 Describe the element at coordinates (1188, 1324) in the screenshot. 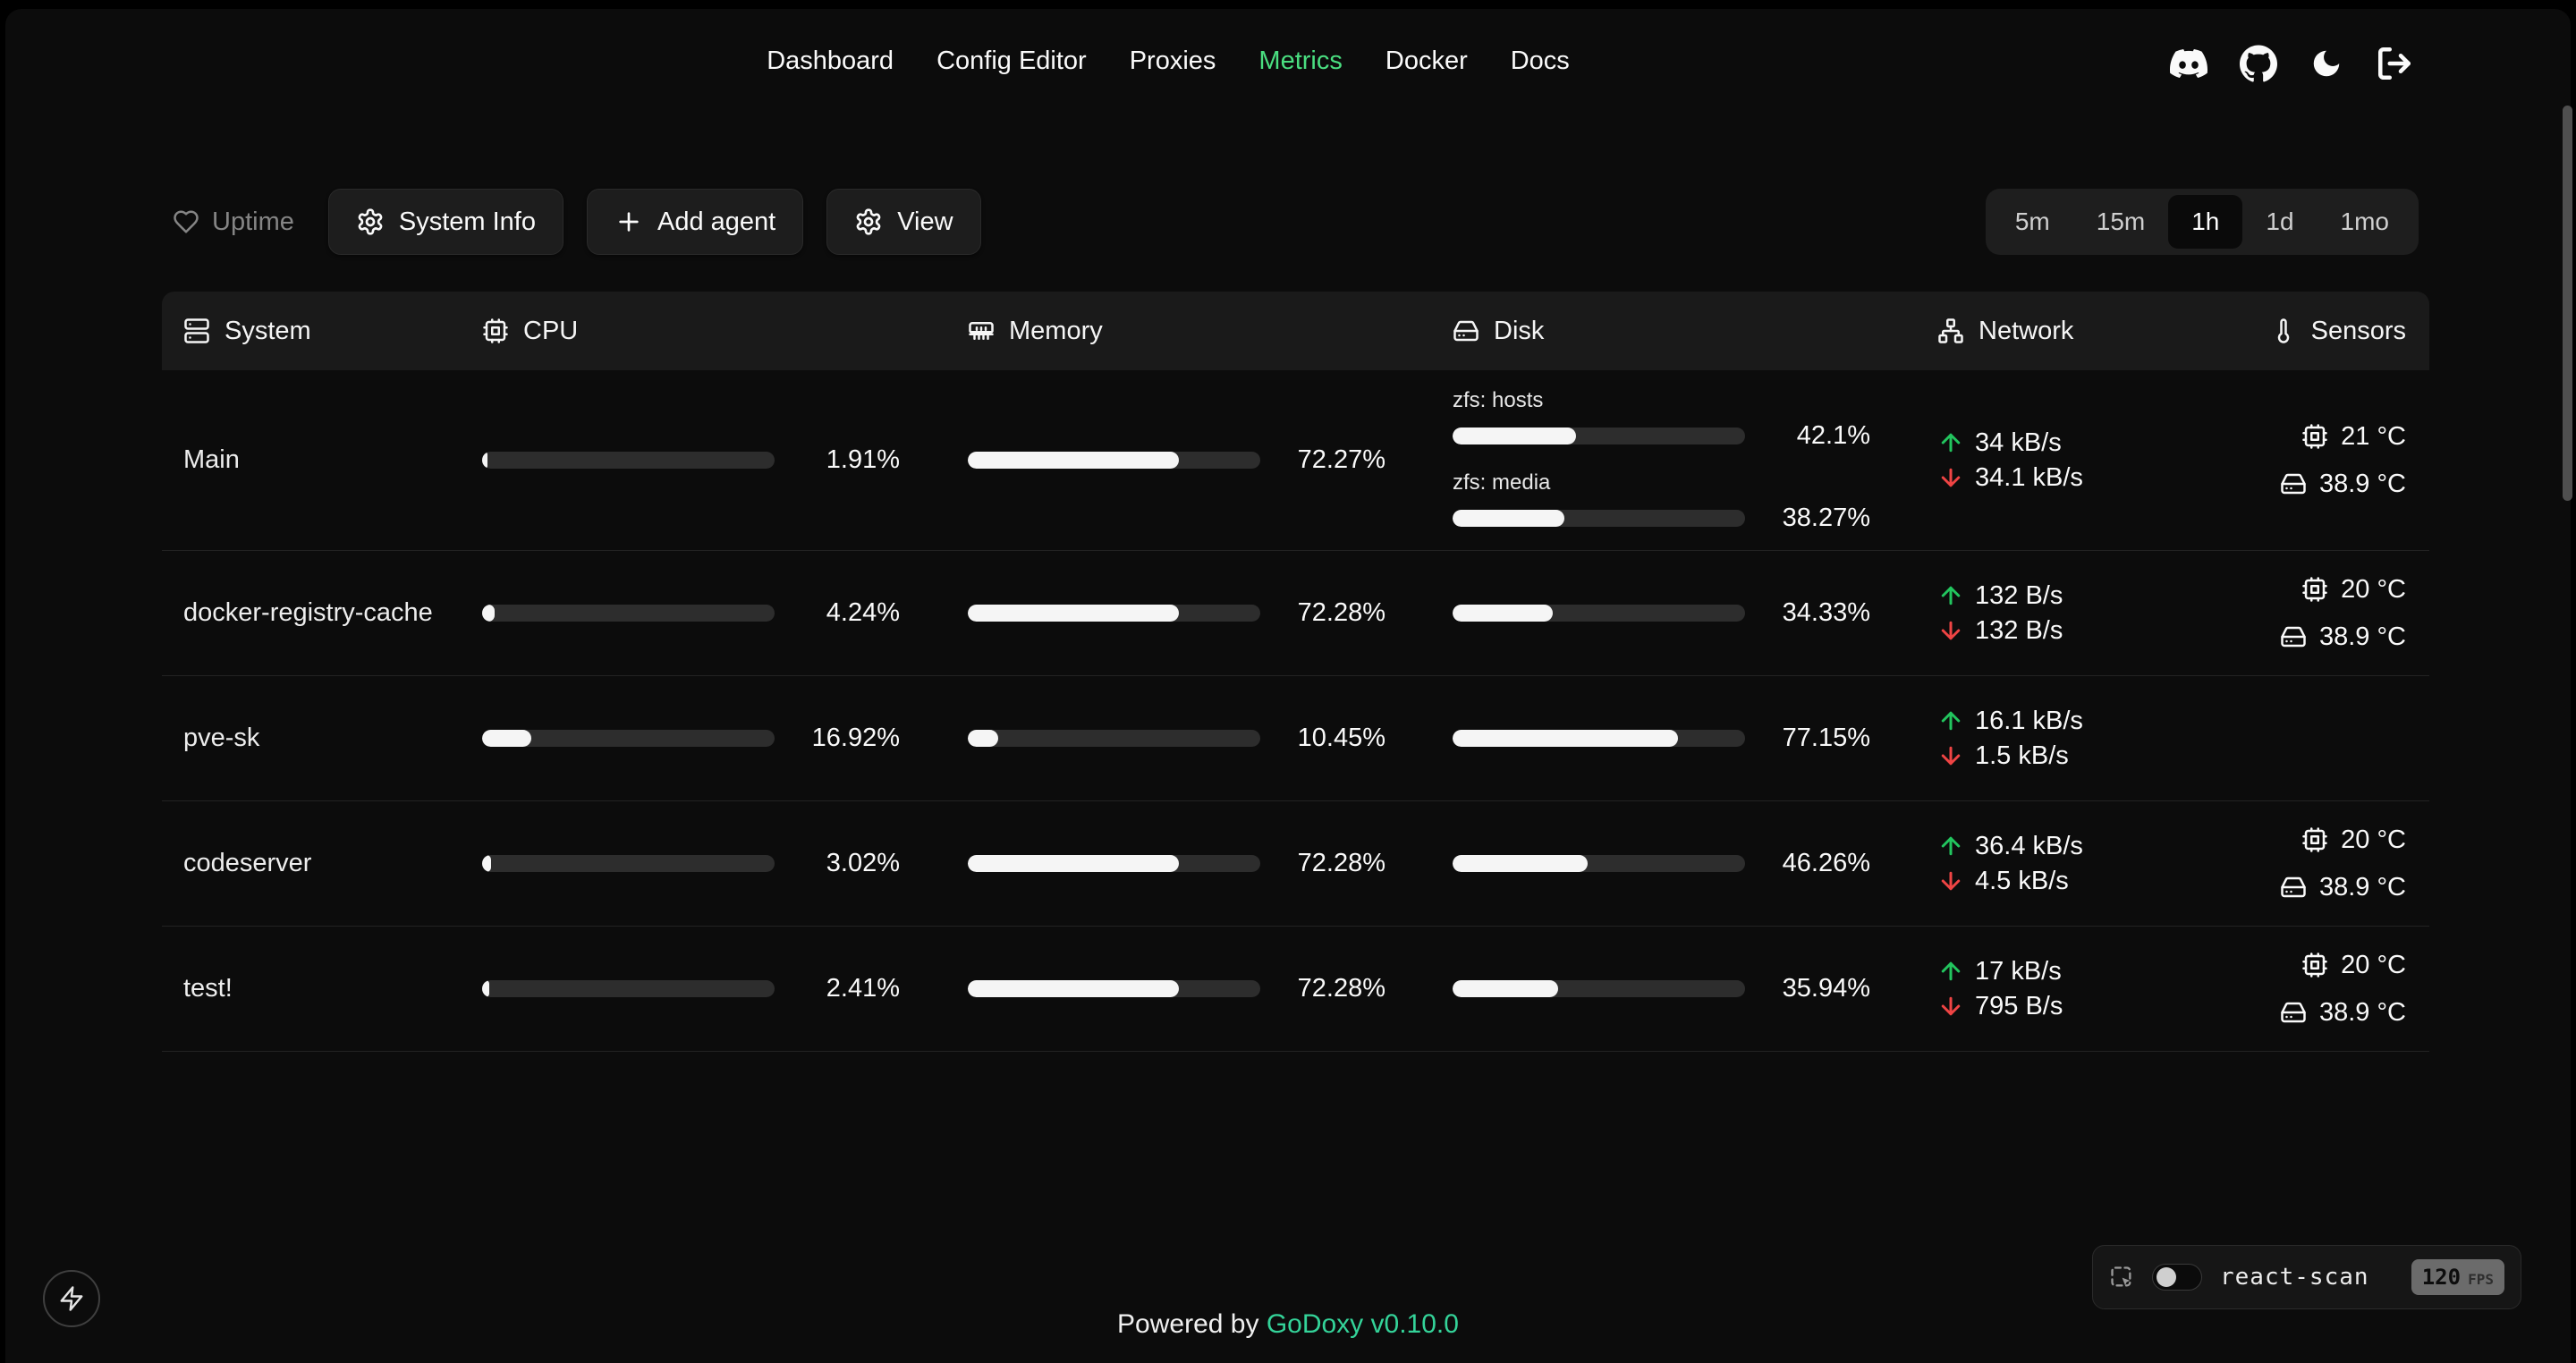

I see `powered-by-text: Powered by` at that location.